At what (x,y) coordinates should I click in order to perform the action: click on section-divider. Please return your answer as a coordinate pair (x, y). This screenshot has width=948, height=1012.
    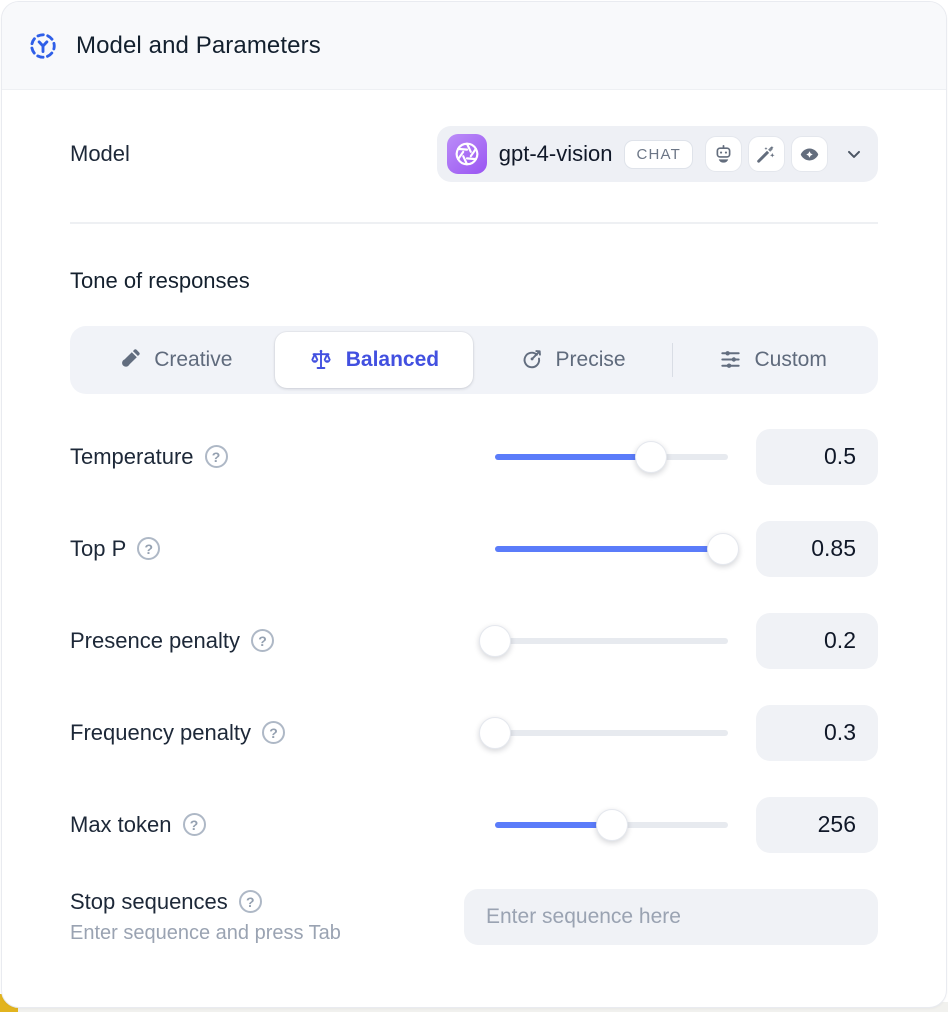
    Looking at the image, I should click on (474, 223).